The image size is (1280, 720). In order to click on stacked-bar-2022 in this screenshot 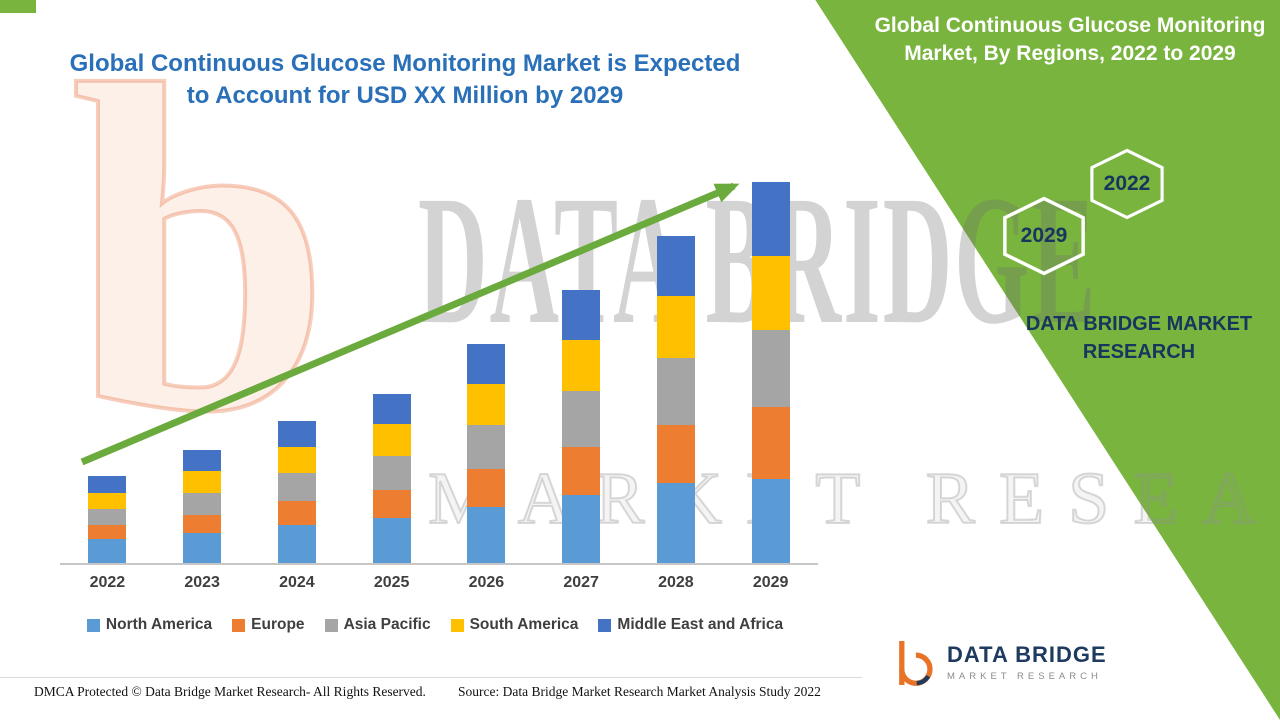, I will do `click(107, 519)`.